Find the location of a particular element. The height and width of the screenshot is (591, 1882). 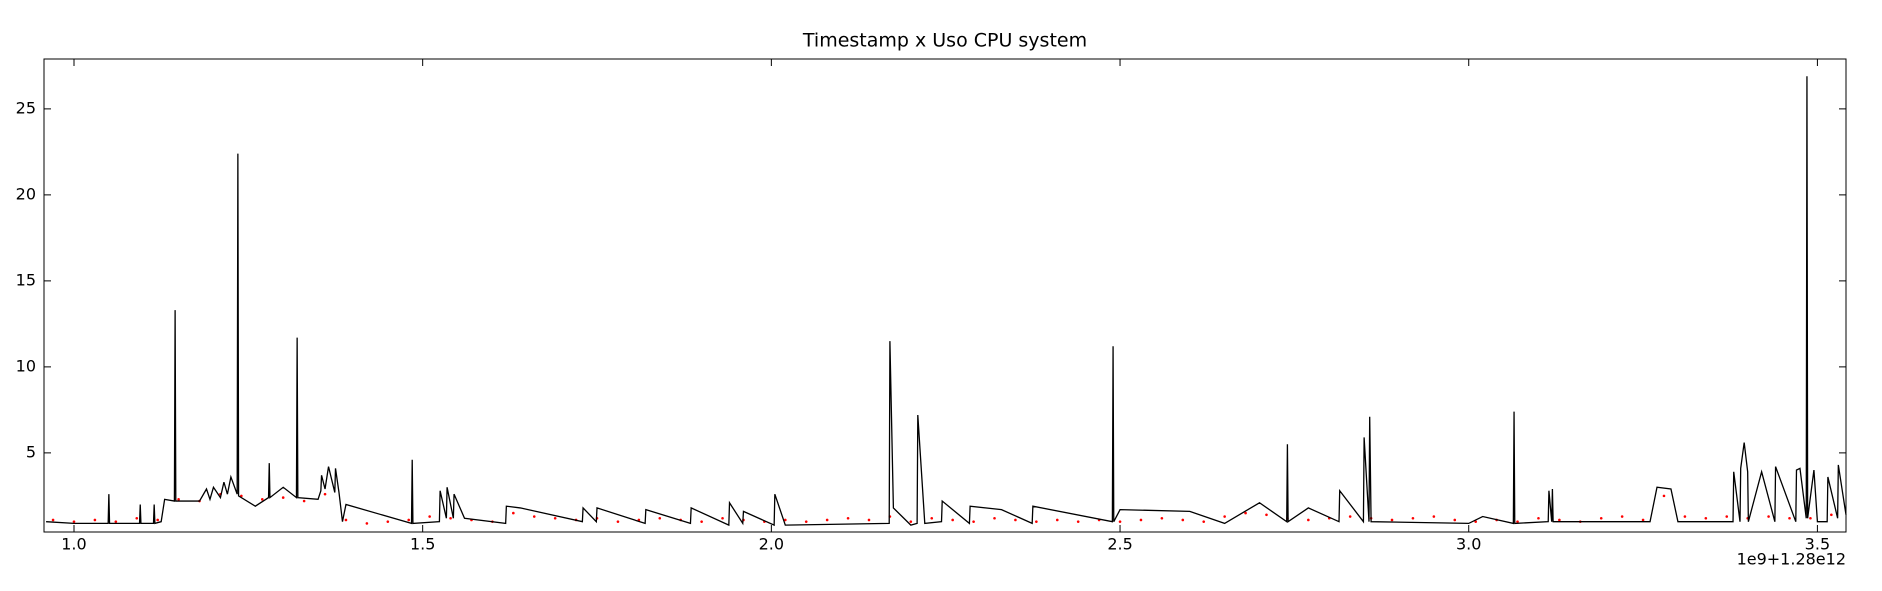

x-tick-label: 1.5 is located at coordinates (422, 544).